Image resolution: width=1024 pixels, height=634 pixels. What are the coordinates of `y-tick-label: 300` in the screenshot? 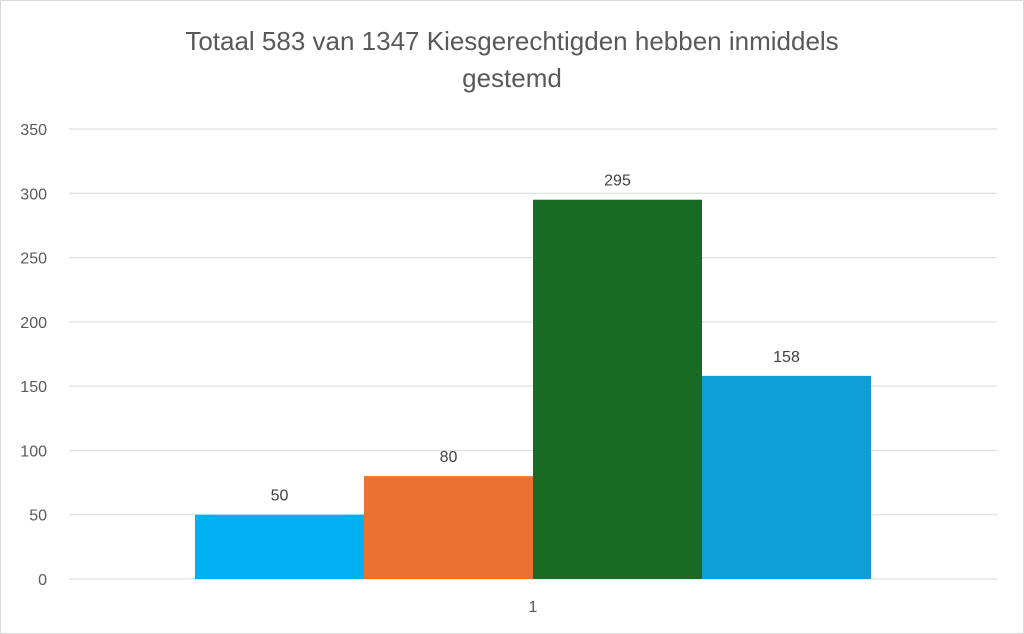 It's located at (33, 194).